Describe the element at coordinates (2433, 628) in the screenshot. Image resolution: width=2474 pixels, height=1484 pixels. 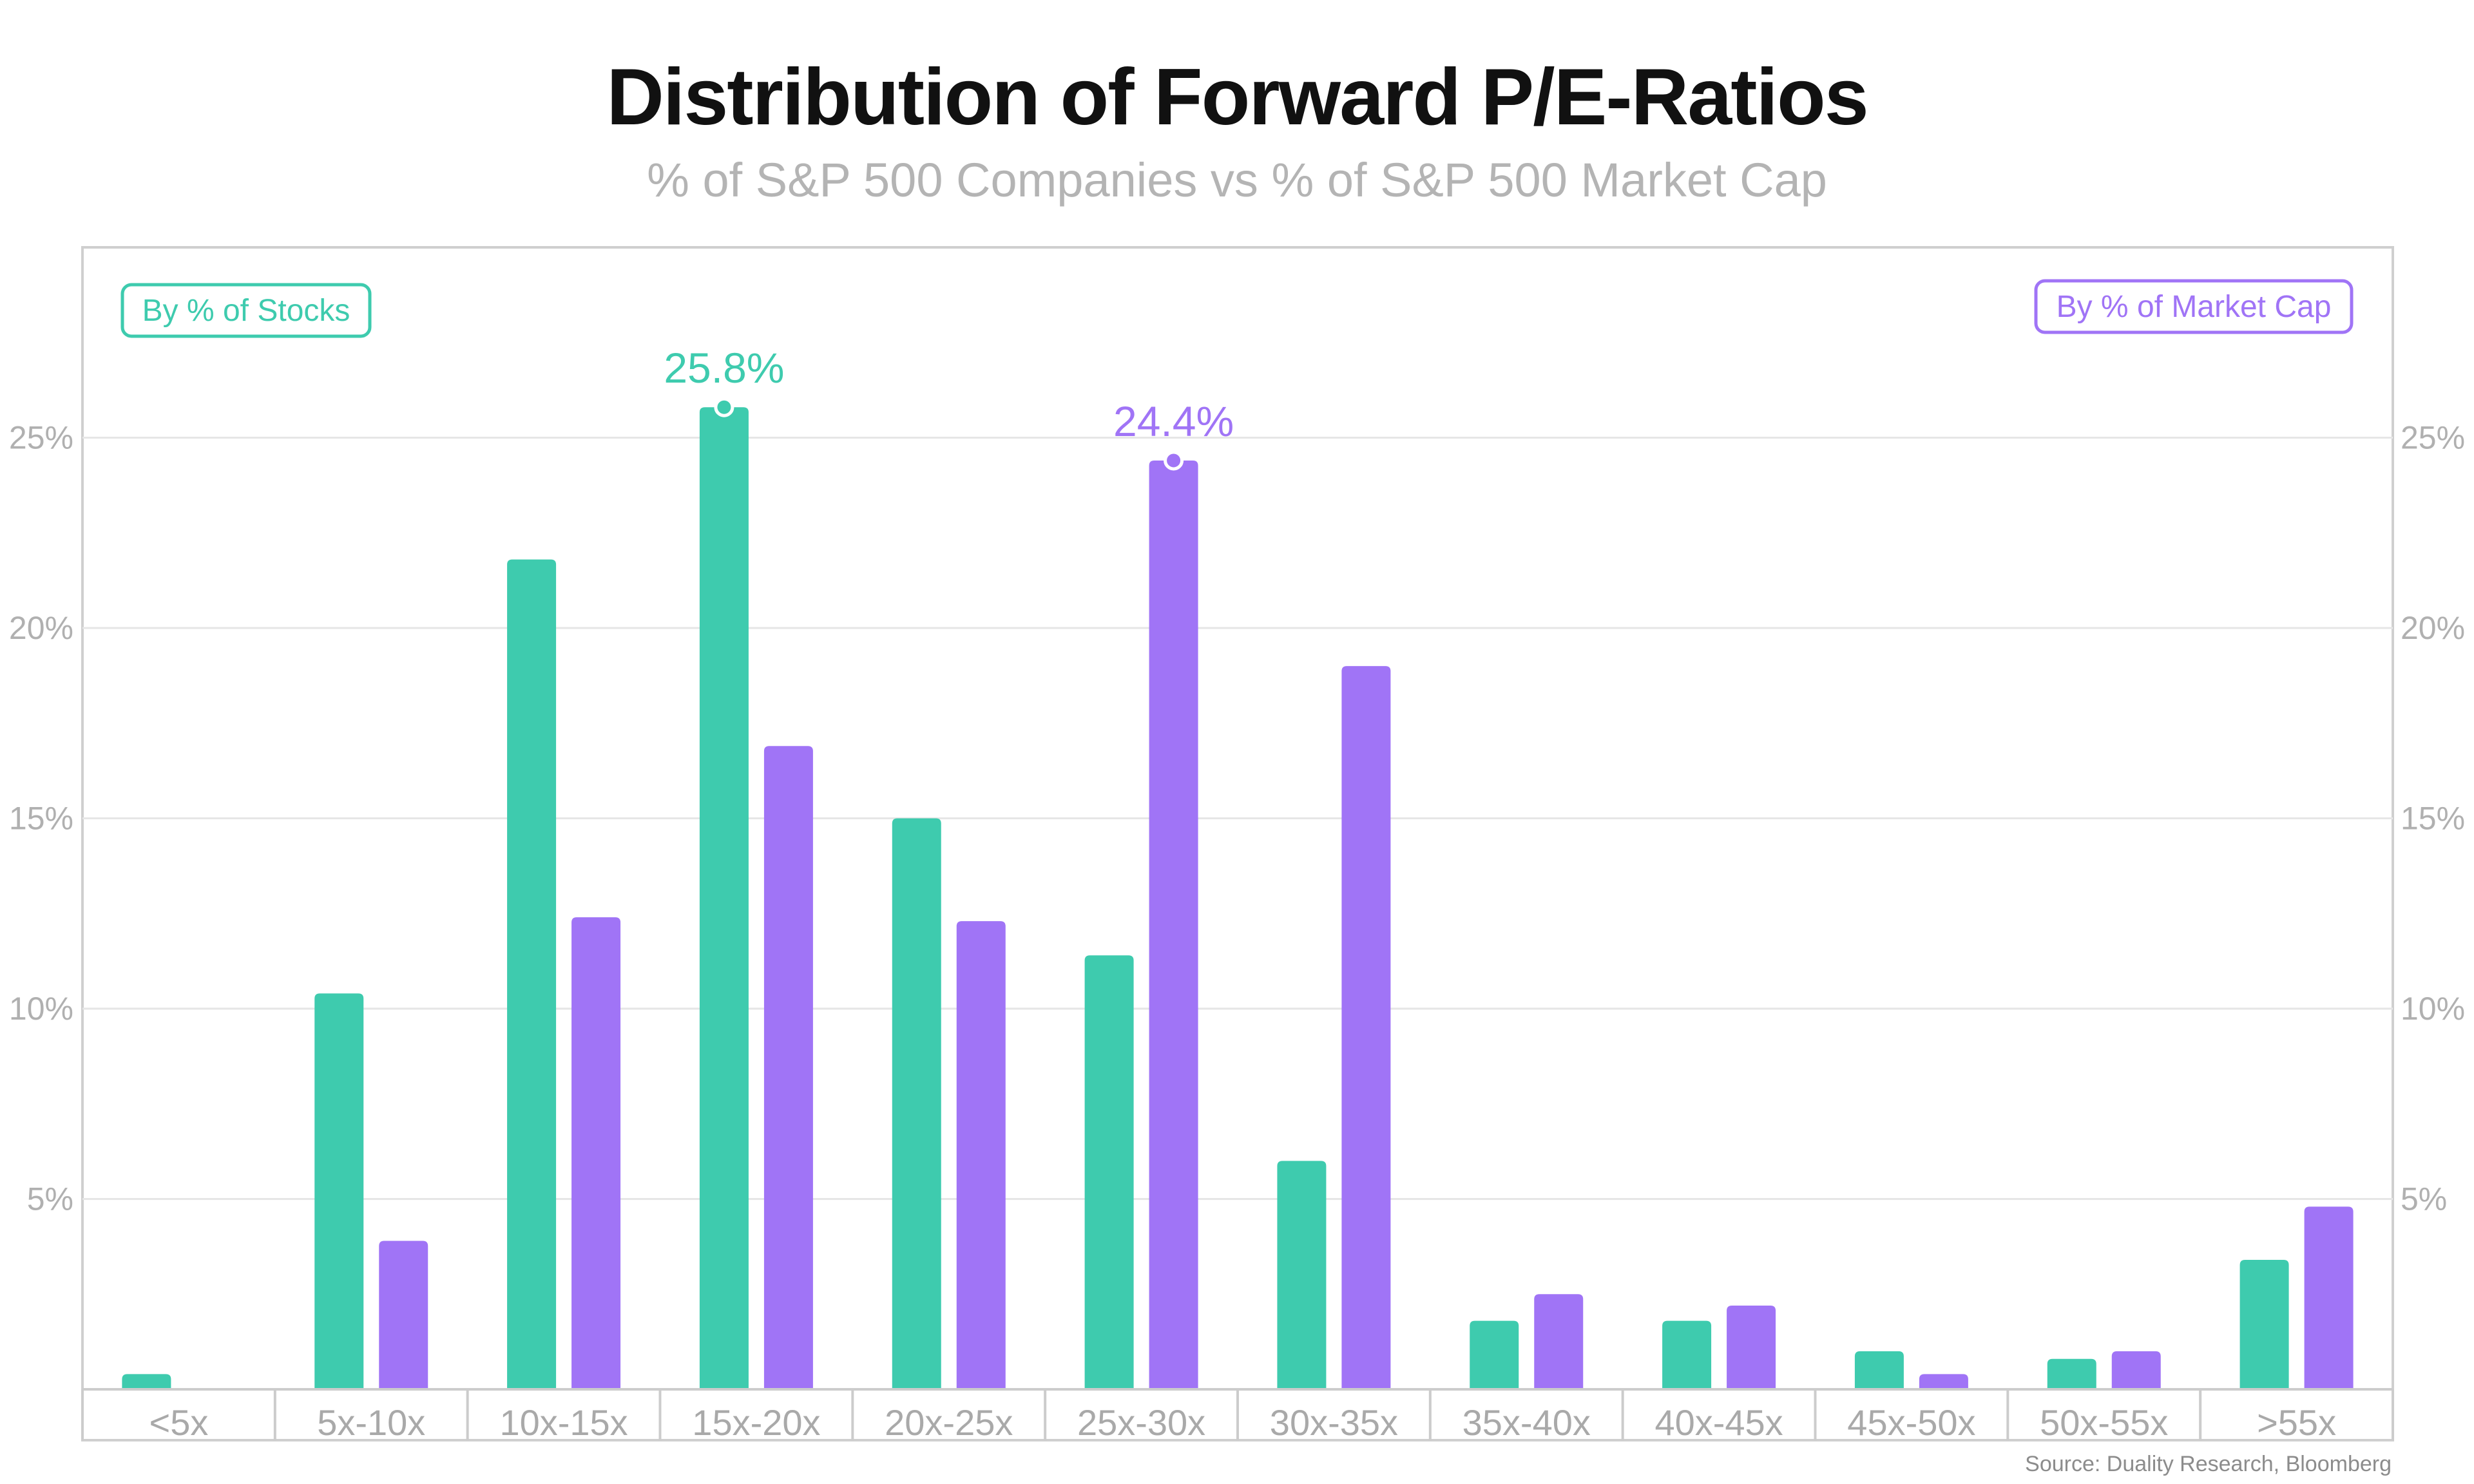
I see `y-tick-label-right: 20%` at that location.